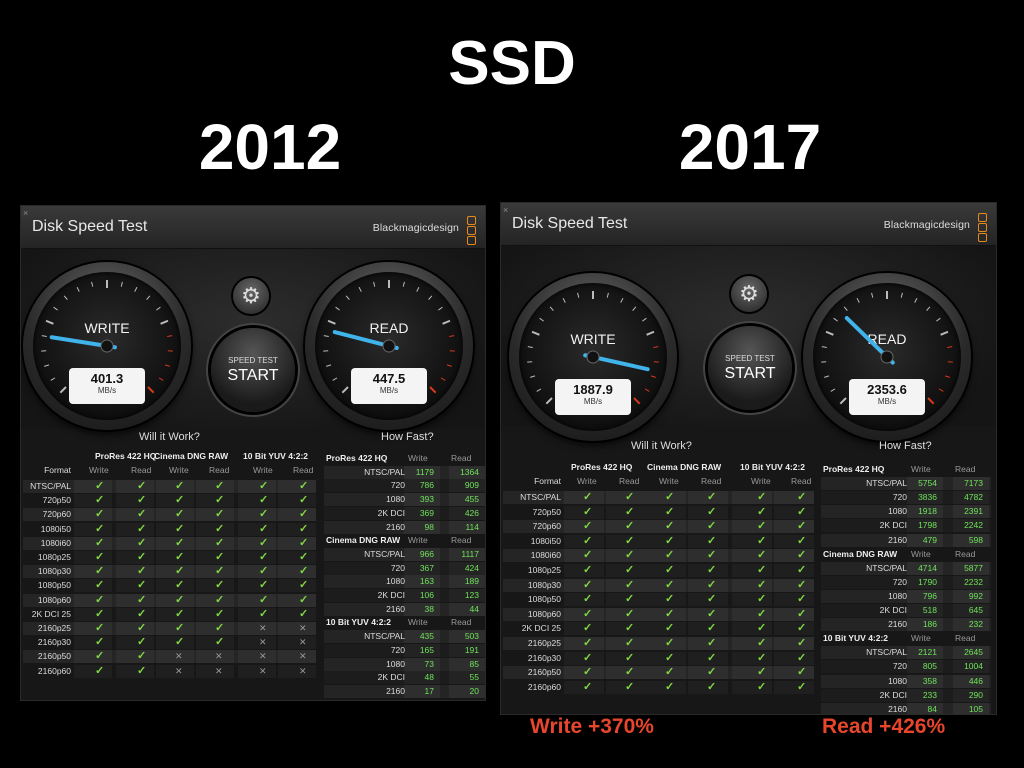 Image resolution: width=1024 pixels, height=768 pixels. I want to click on read-fps-value: 1364, so click(469, 471).